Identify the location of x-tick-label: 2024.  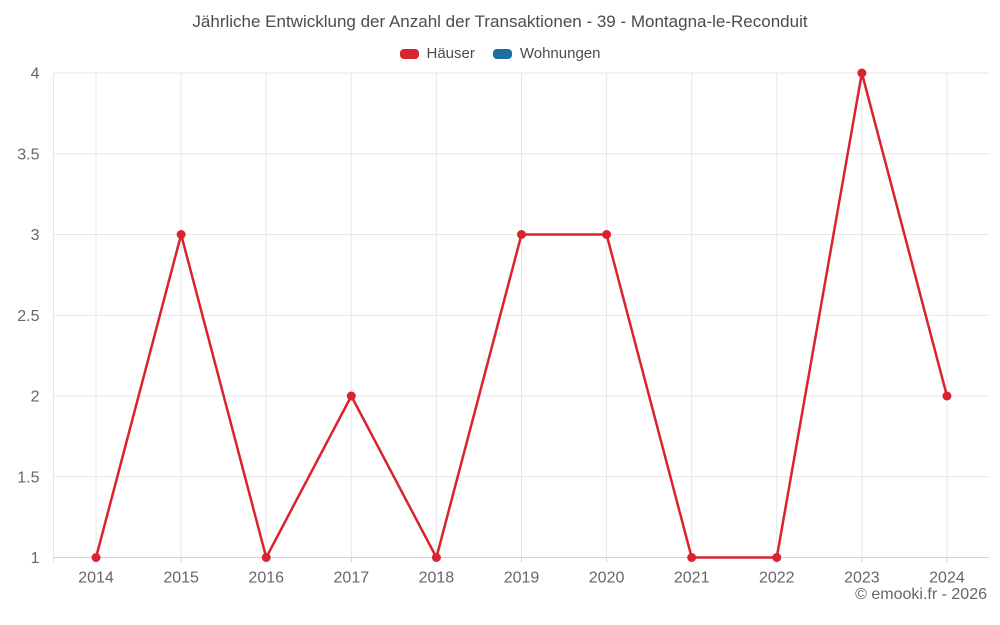
(947, 578).